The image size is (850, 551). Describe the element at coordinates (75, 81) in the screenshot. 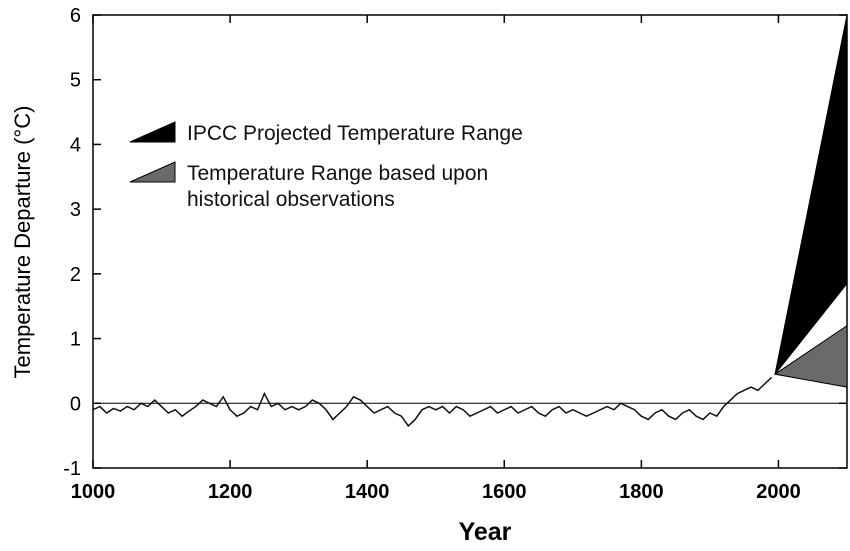

I see `y-tick-label: 5` at that location.